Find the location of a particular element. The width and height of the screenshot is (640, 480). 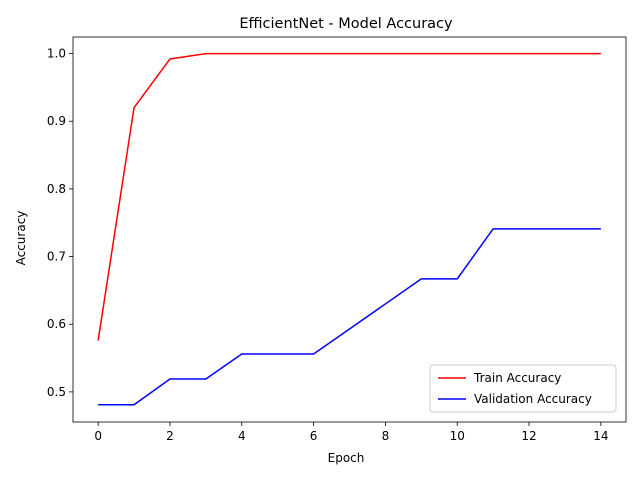

x-tick-label: 12 is located at coordinates (528, 436).